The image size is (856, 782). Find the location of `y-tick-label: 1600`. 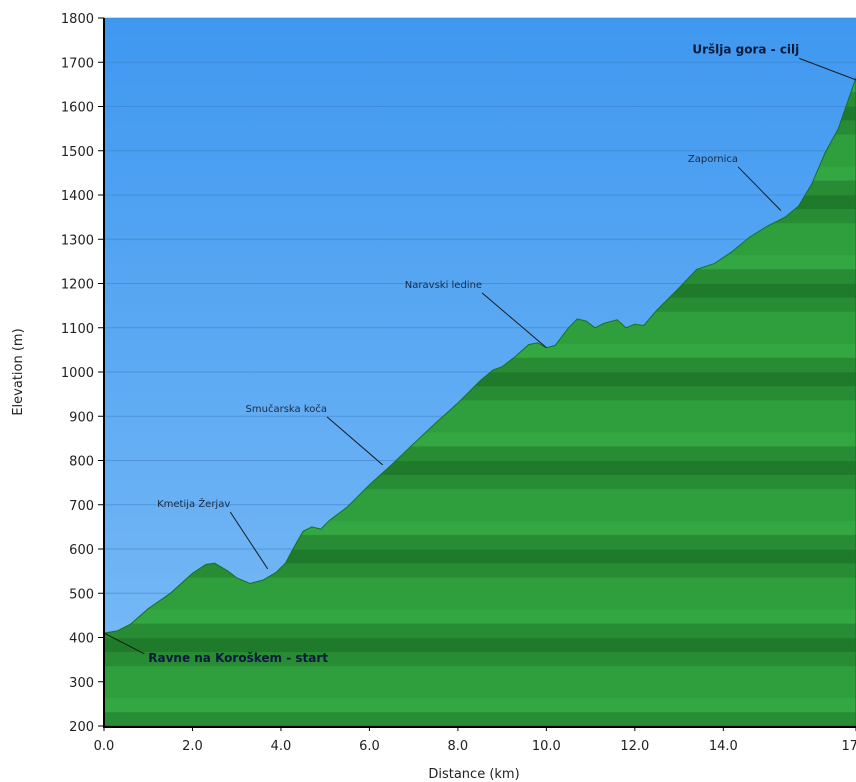

y-tick-label: 1600 is located at coordinates (77, 108).